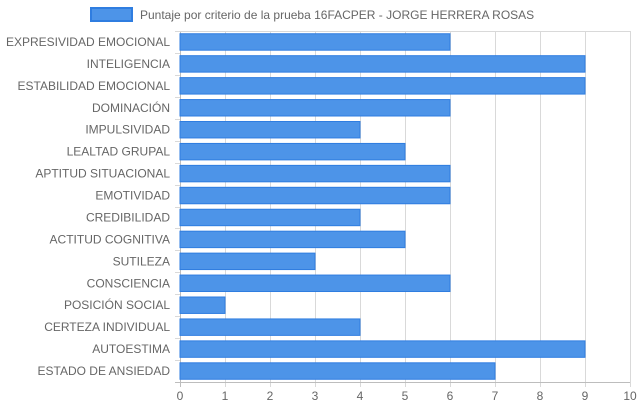  Describe the element at coordinates (270, 396) in the screenshot. I see `x-tick-label: 2` at that location.